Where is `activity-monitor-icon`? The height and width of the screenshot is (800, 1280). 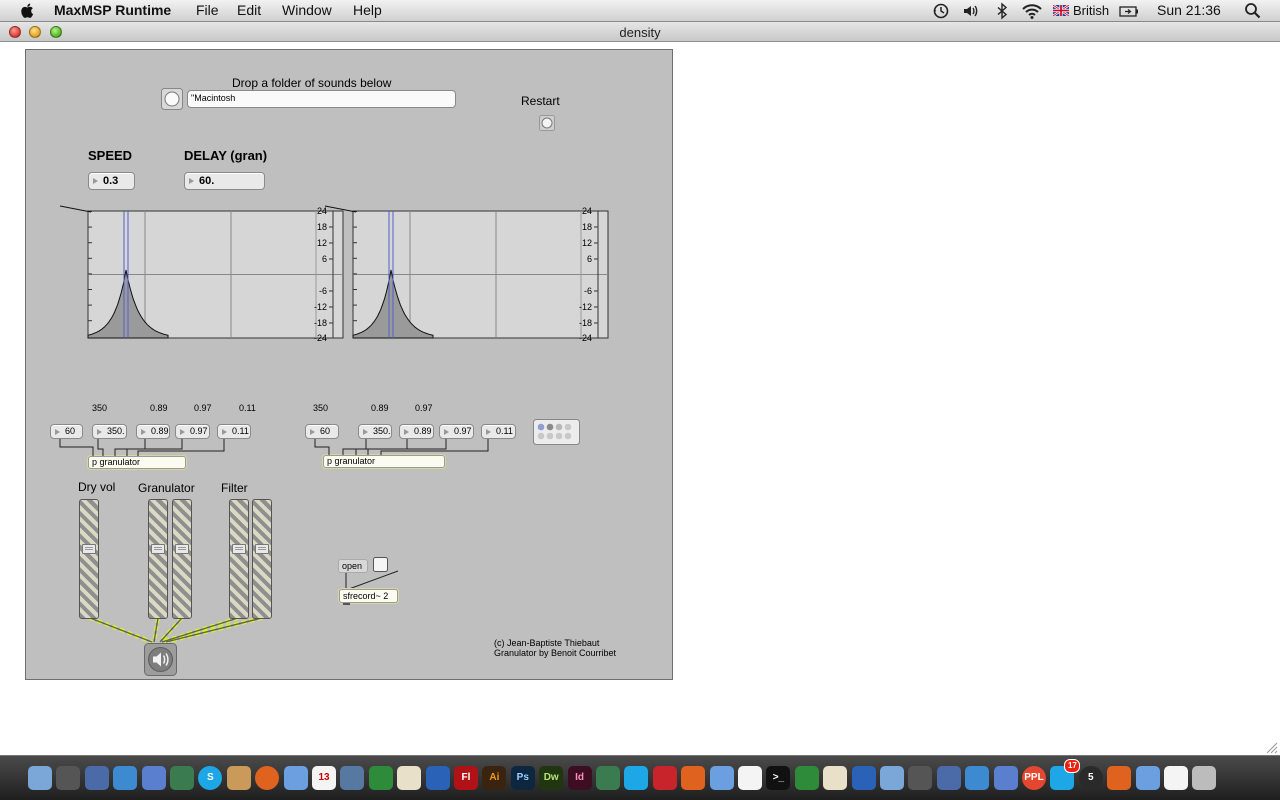 activity-monitor-icon is located at coordinates (182, 778).